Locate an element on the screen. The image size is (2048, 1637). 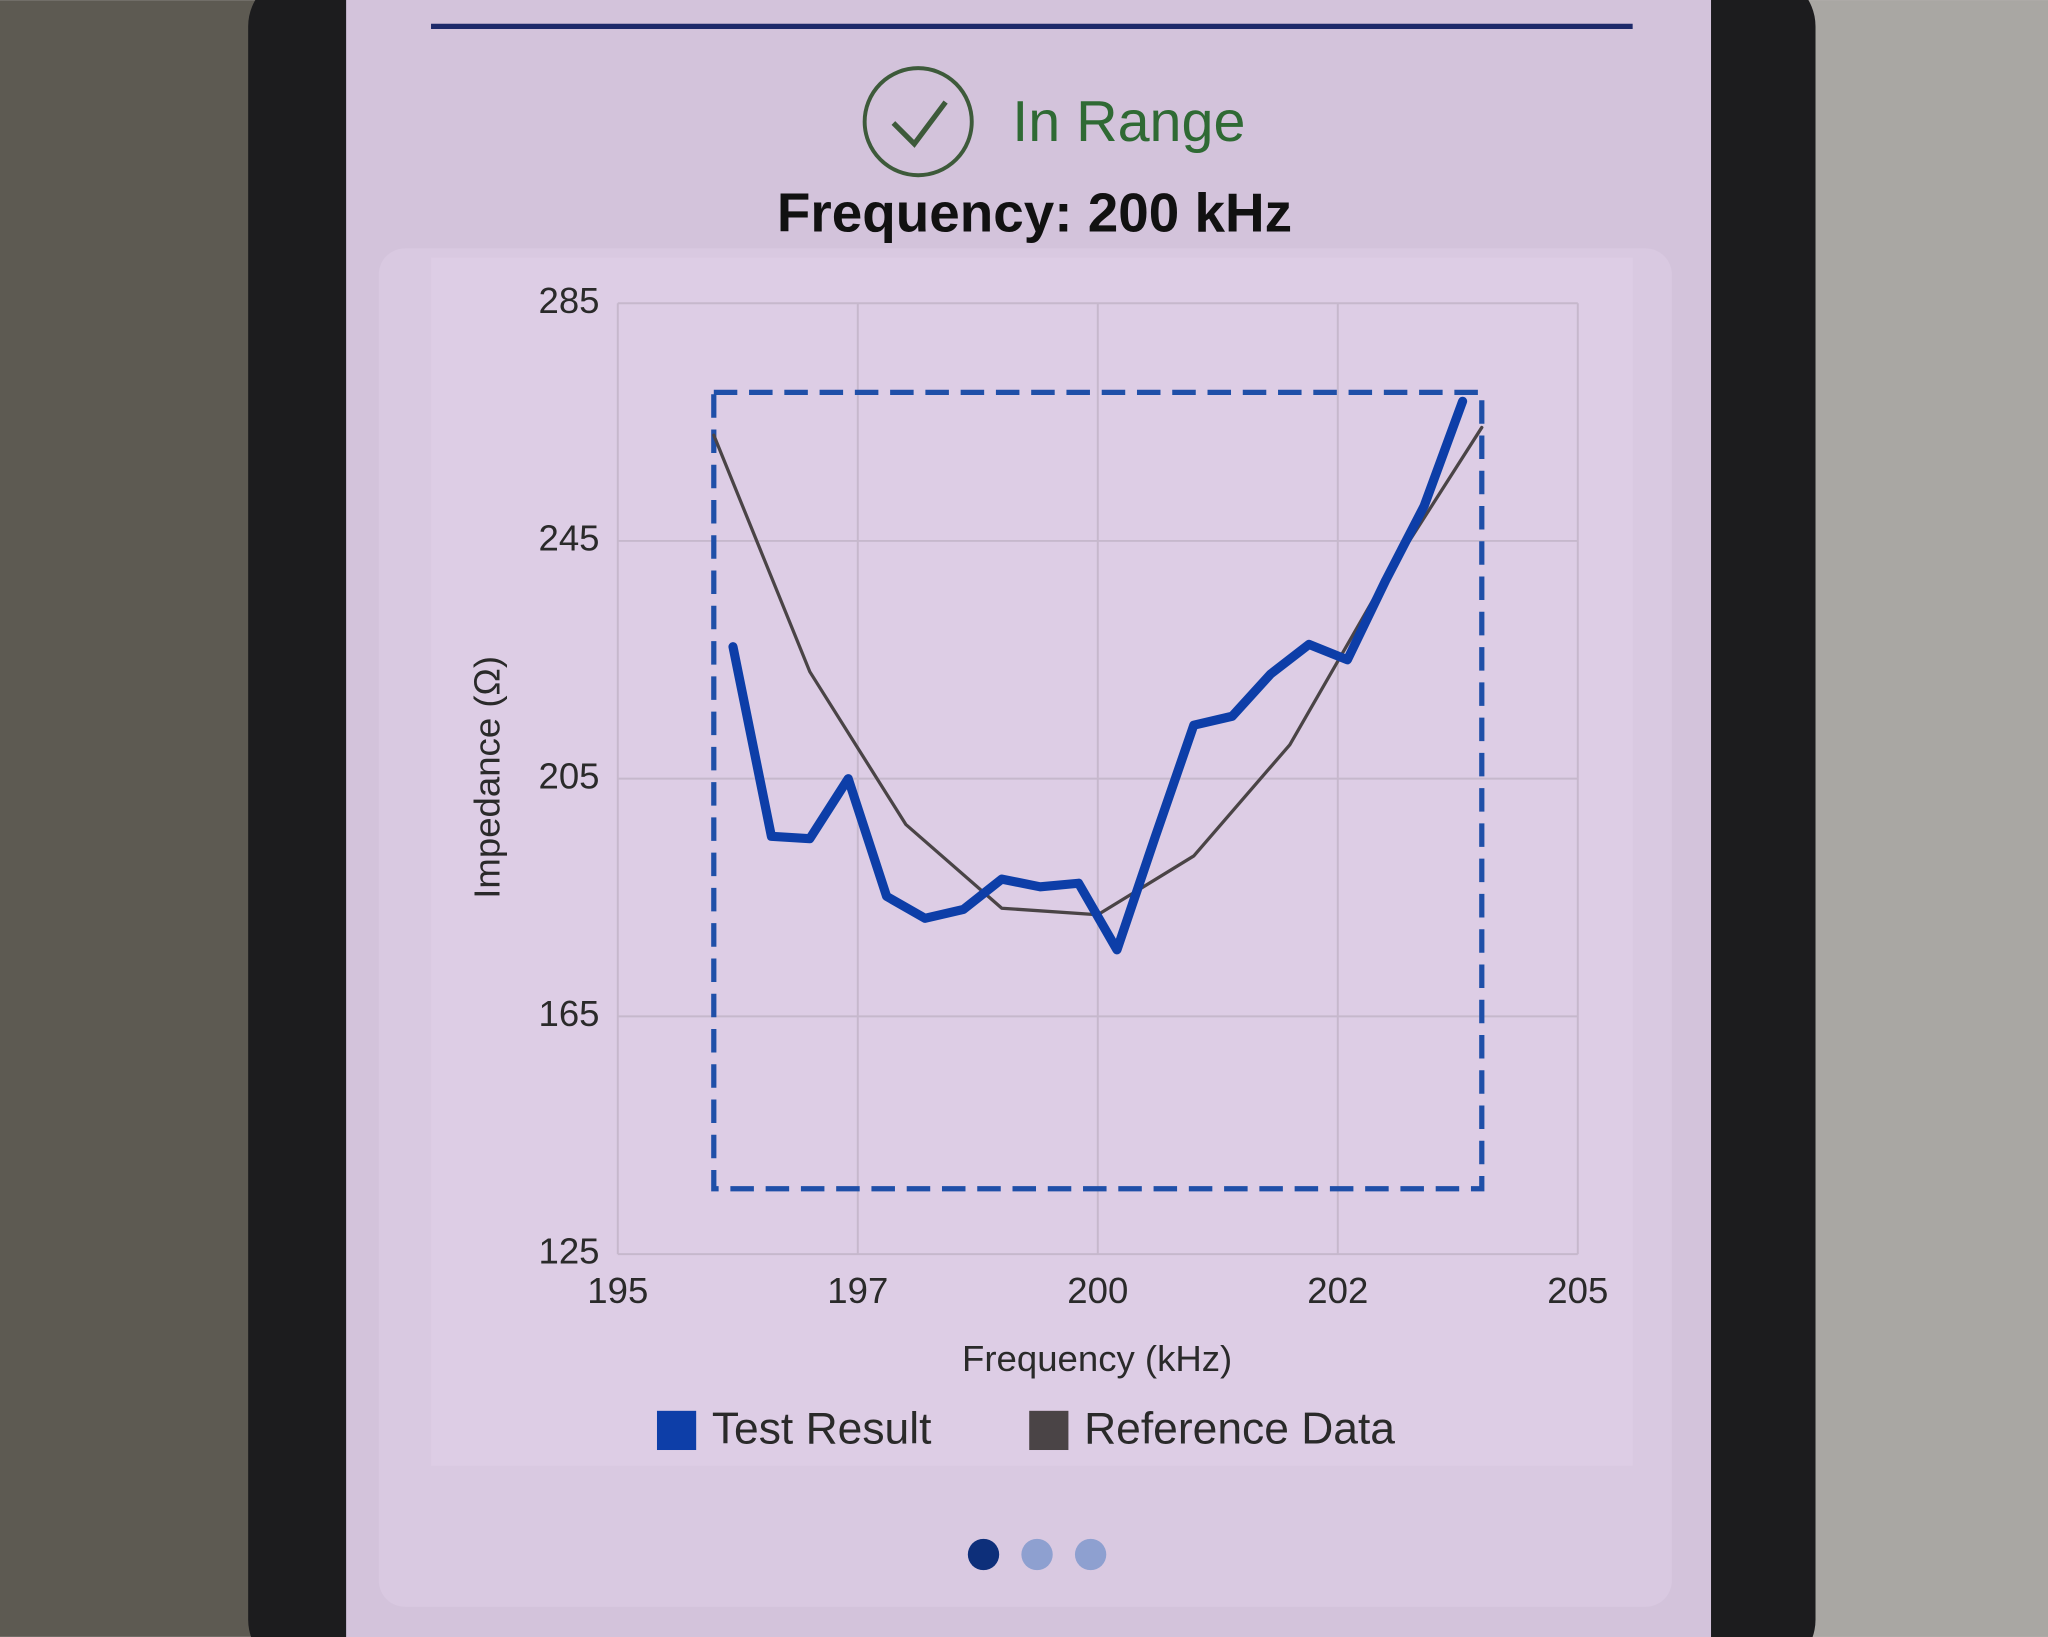
y-tick-label: 285 is located at coordinates (568, 300).